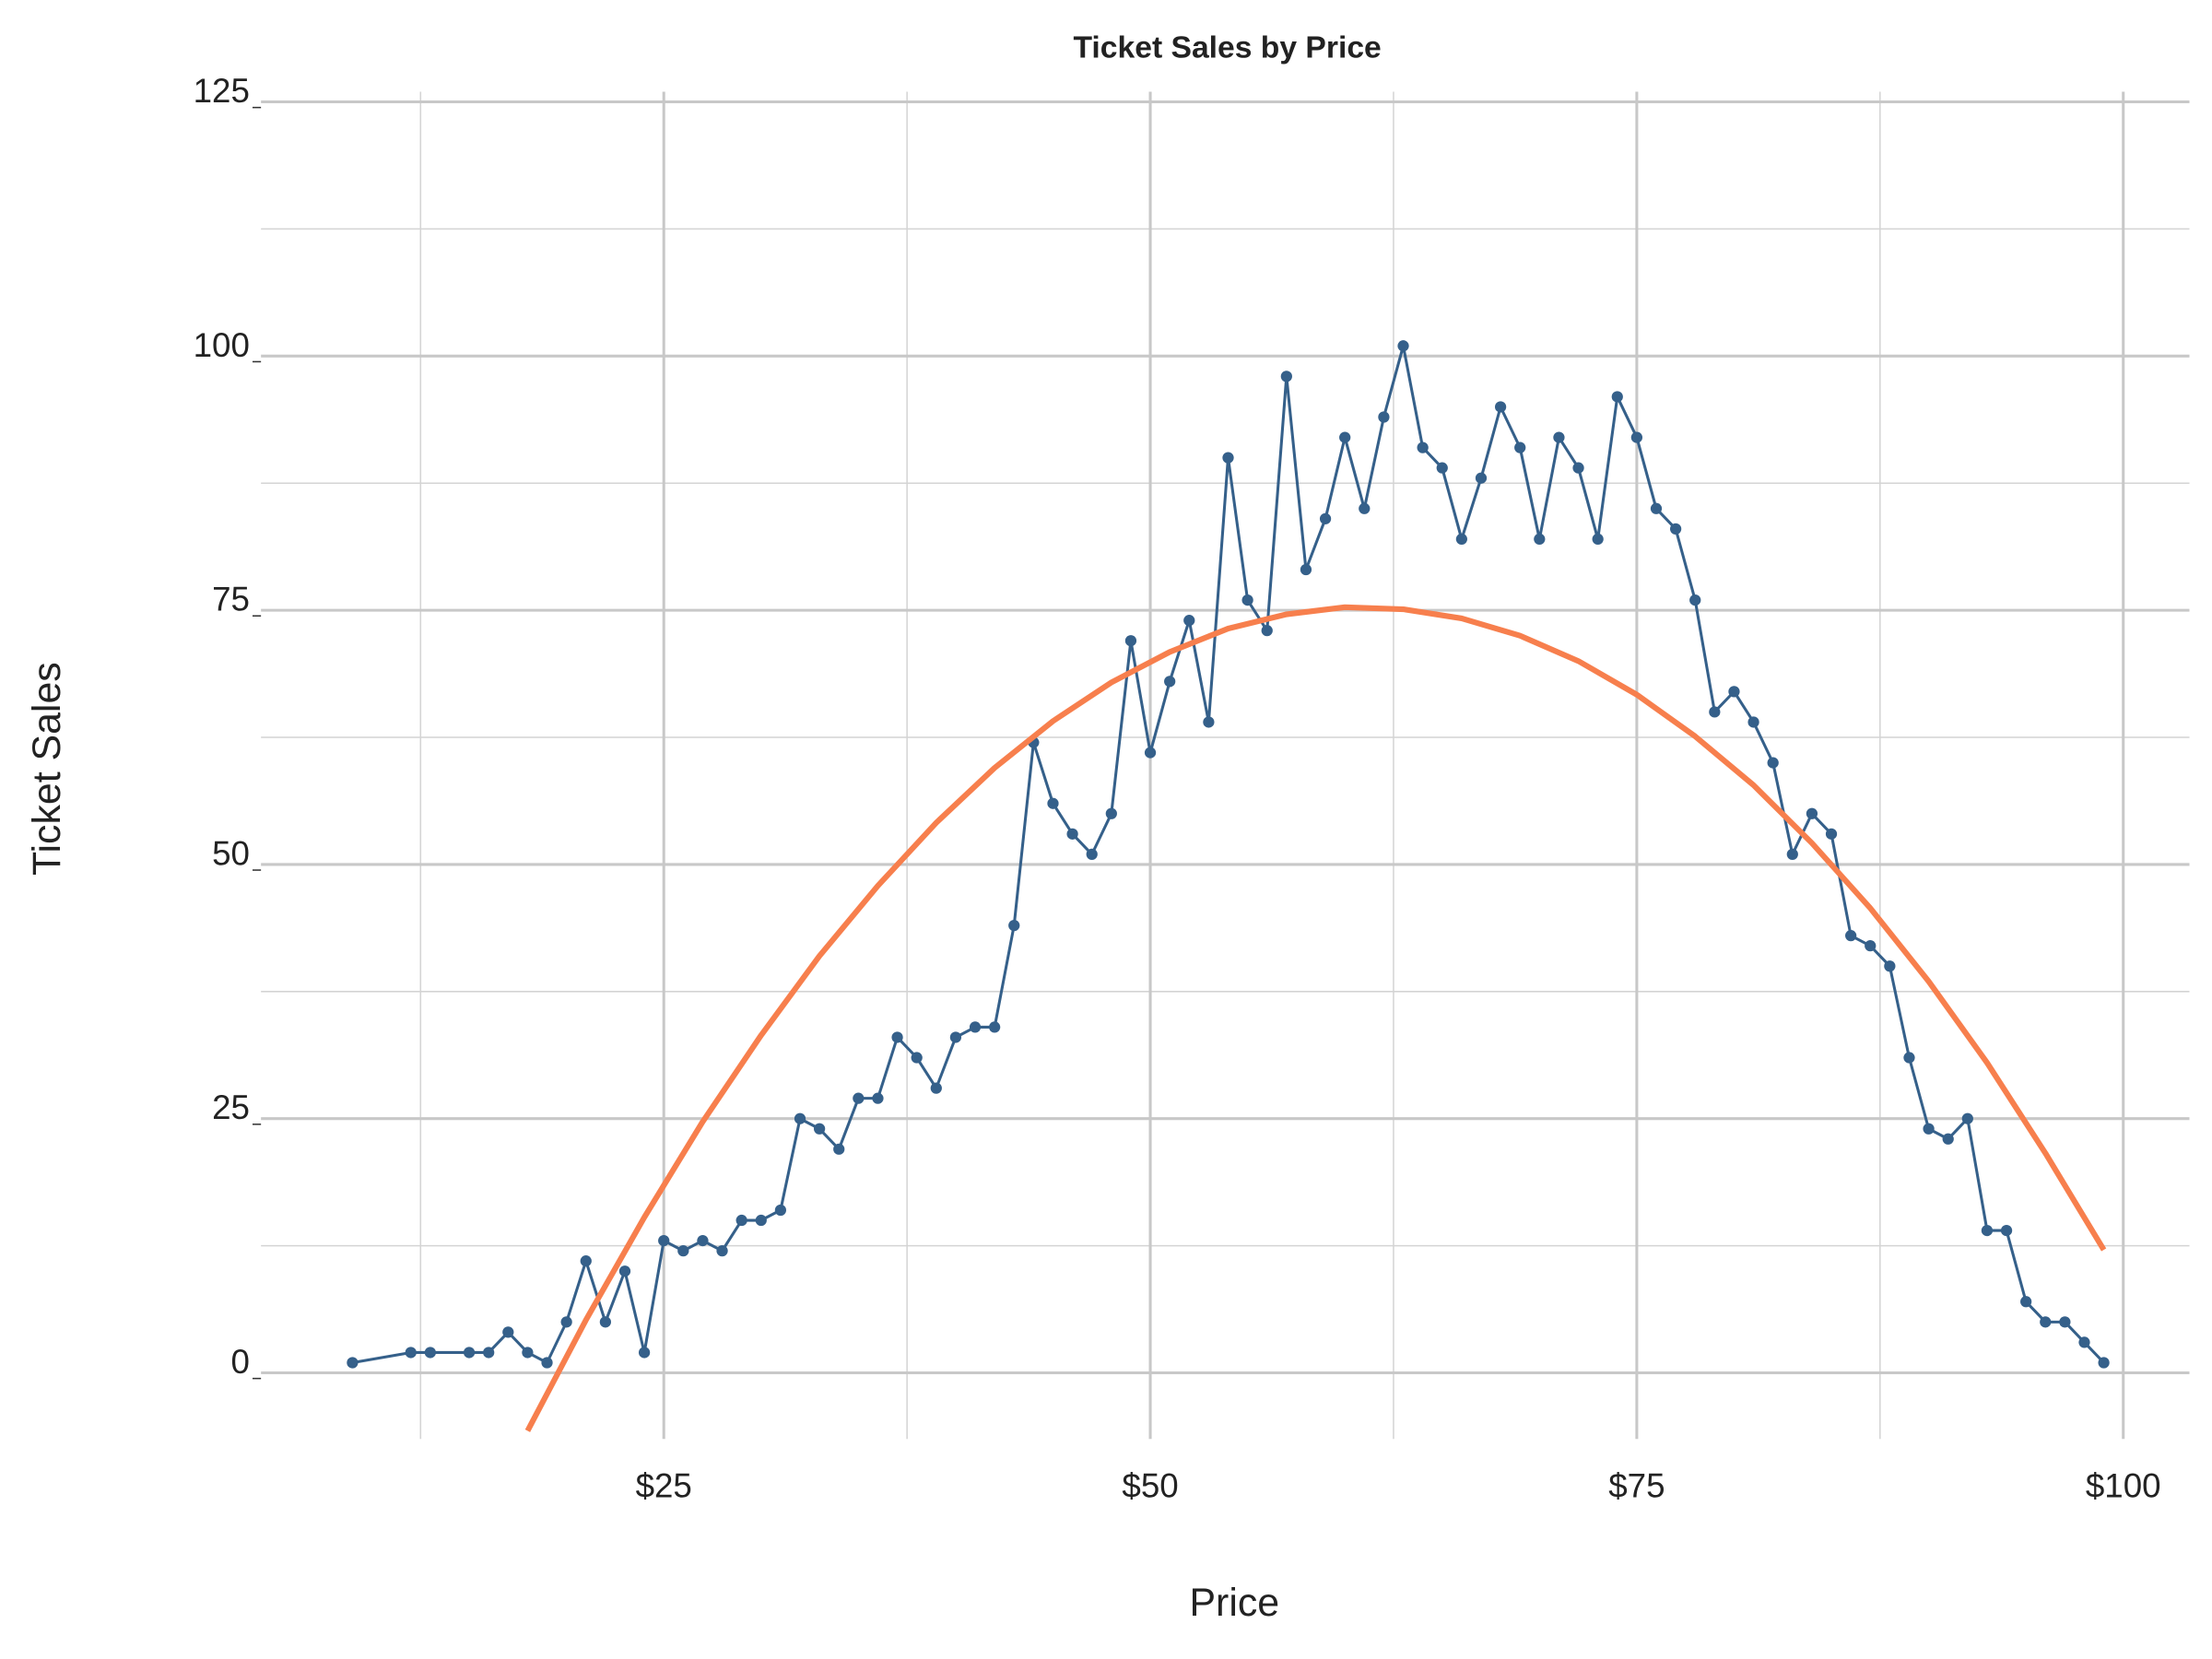 Image resolution: width=2212 pixels, height=1659 pixels. Describe the element at coordinates (231, 599) in the screenshot. I see `y-tick-label: 75` at that location.